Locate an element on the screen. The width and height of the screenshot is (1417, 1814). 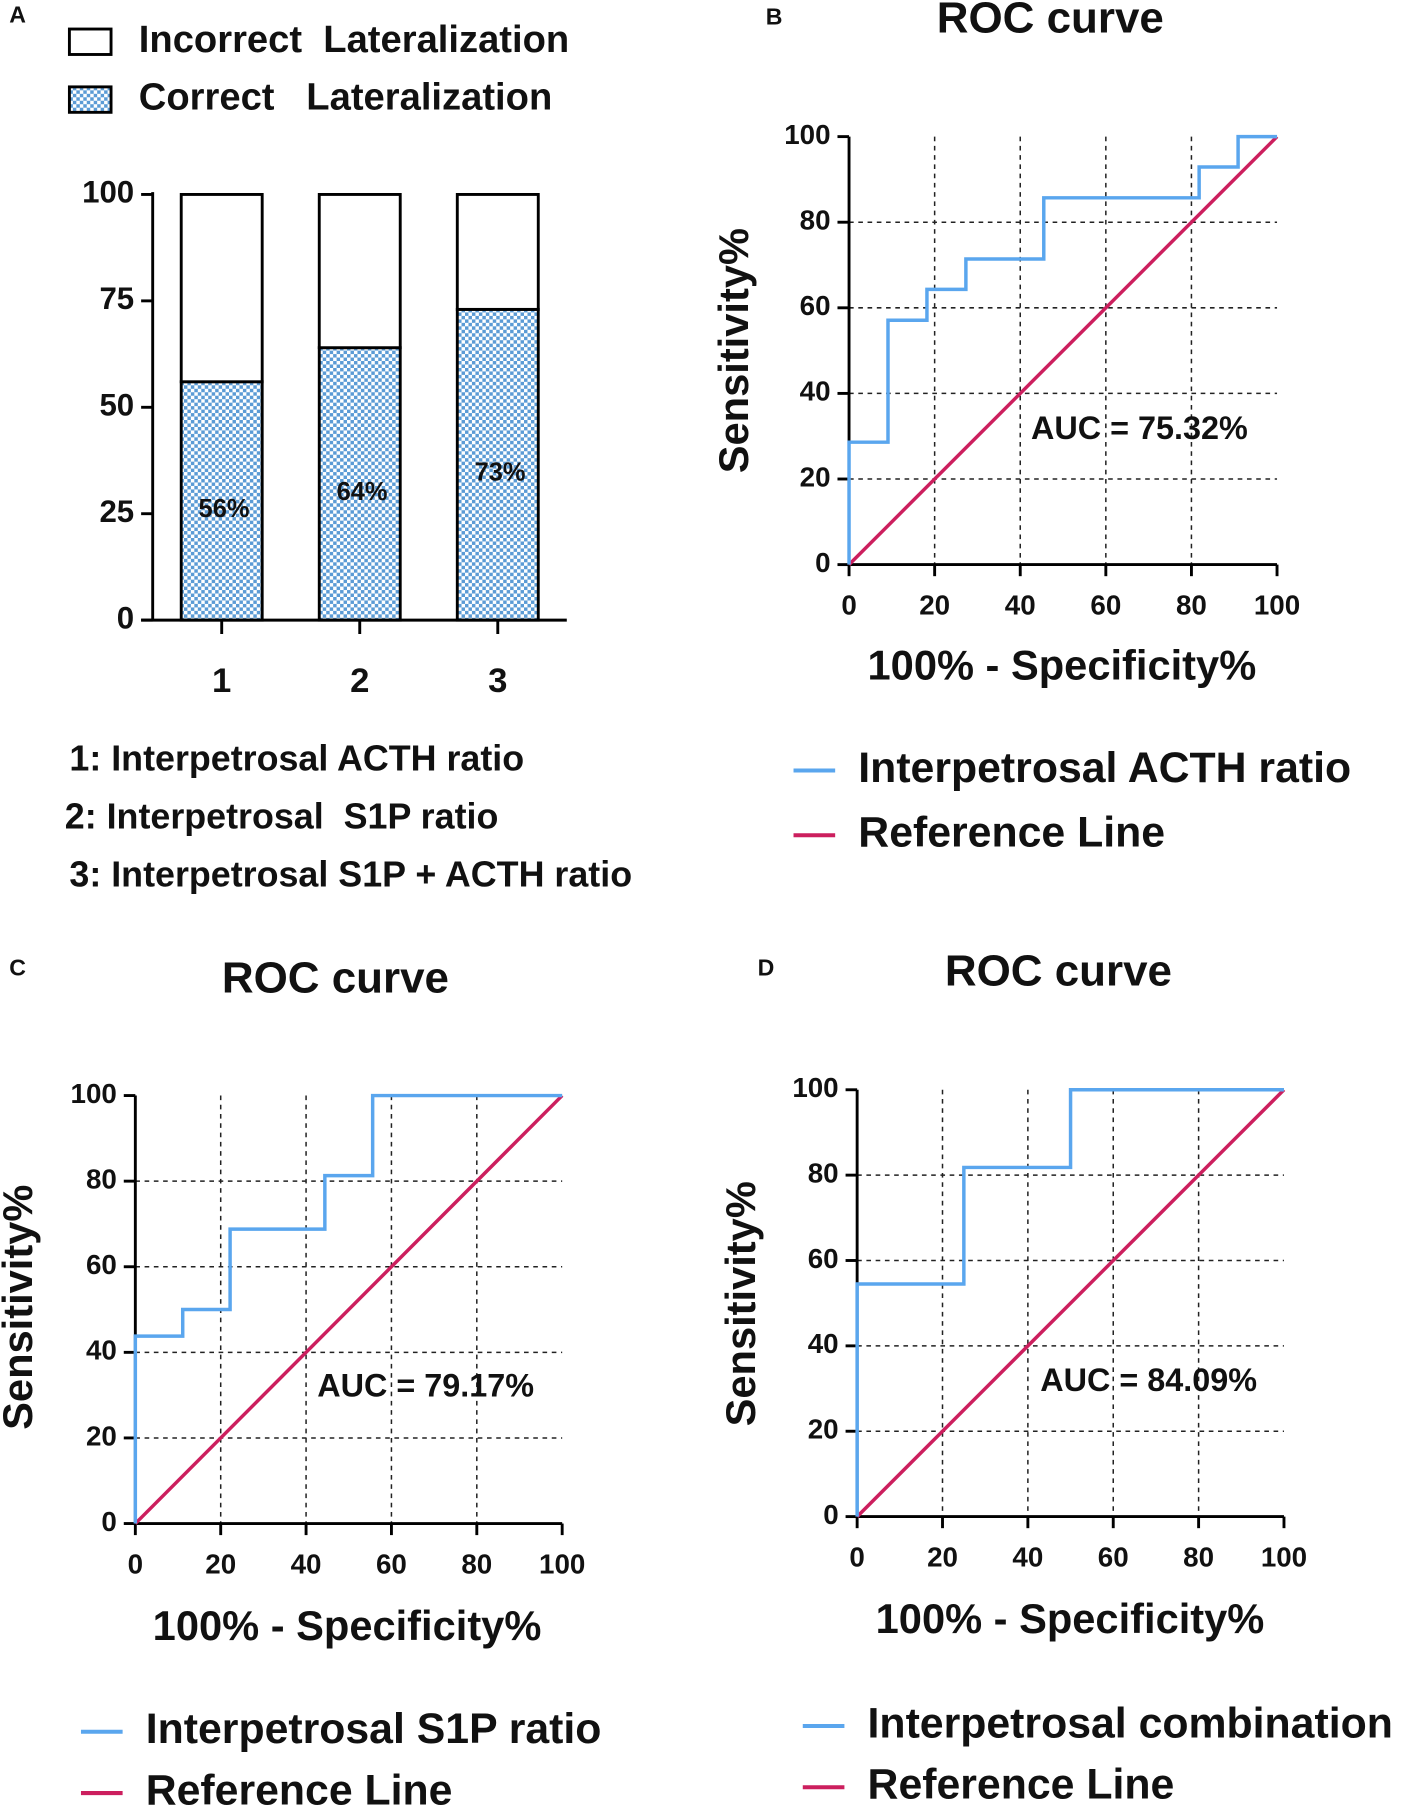
panel-label: B is located at coordinates (774, 17).